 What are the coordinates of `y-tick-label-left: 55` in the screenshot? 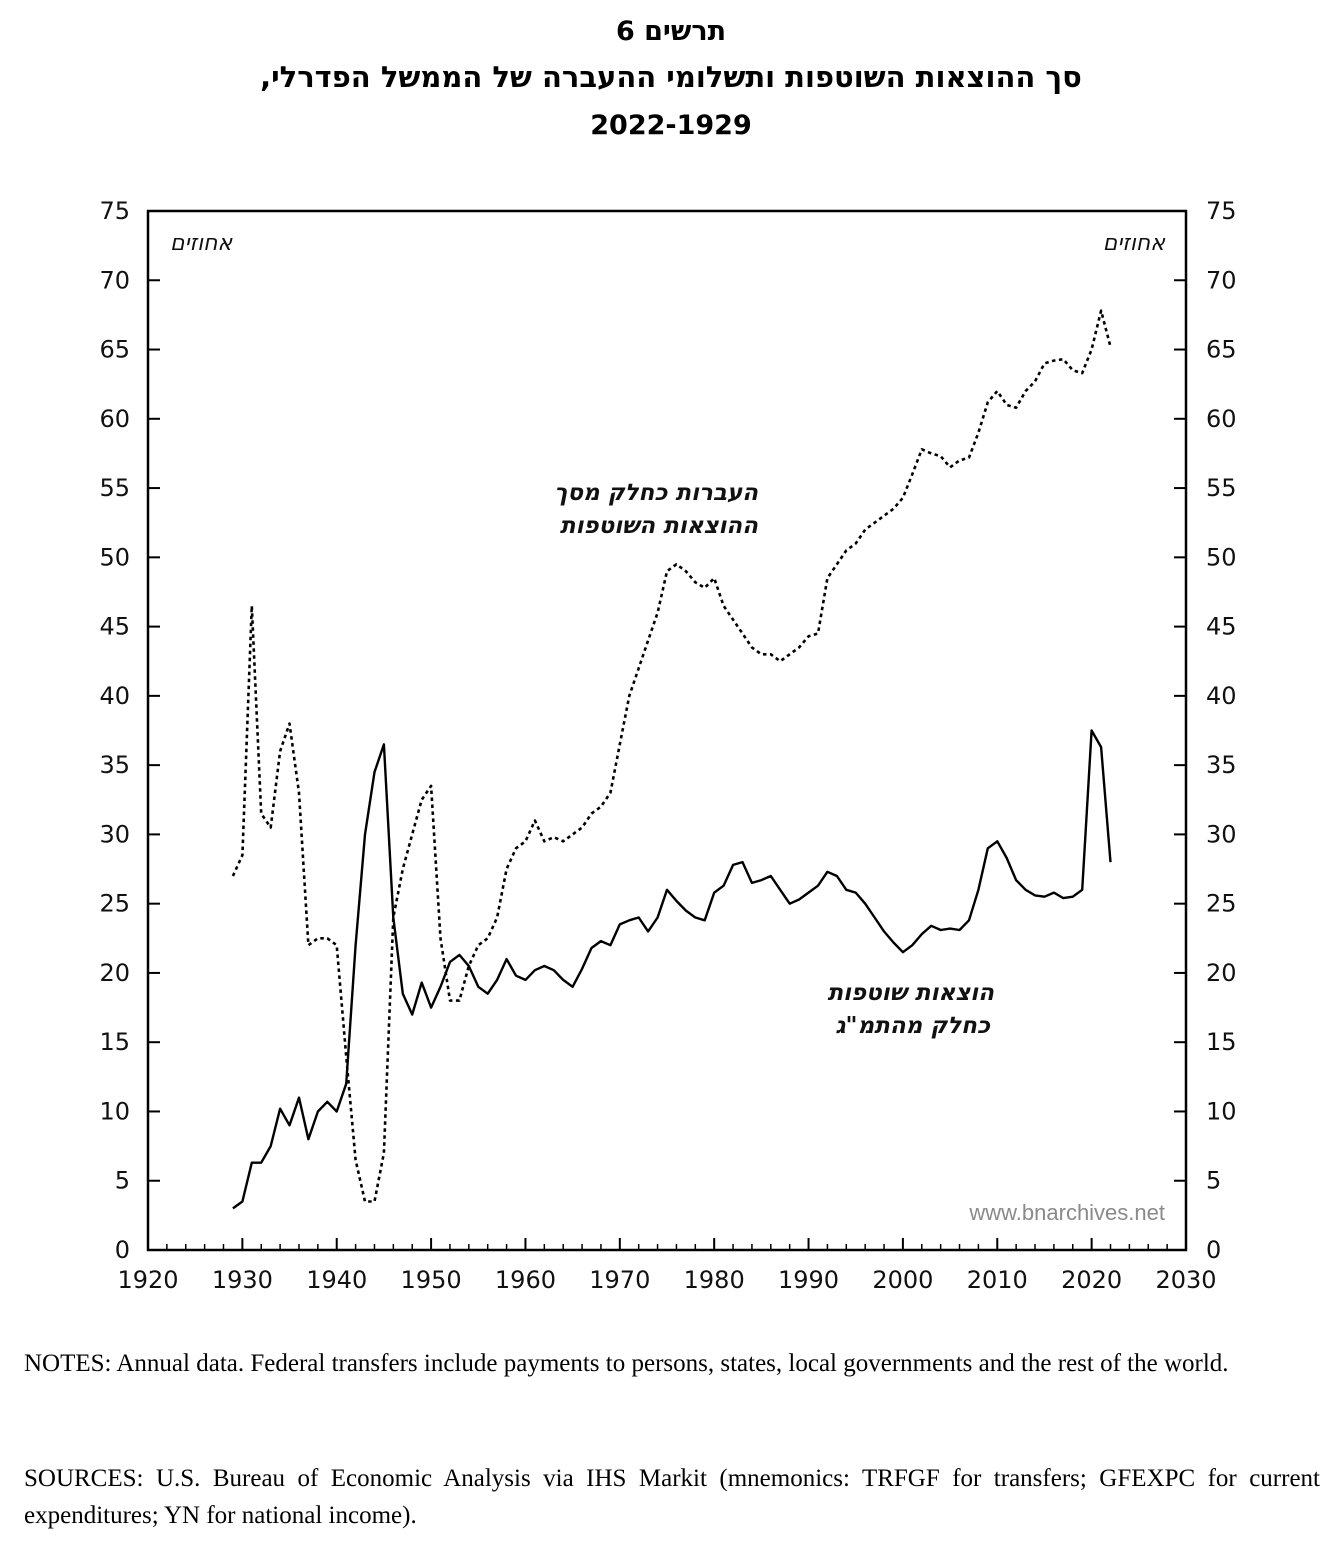 It's located at (114, 488).